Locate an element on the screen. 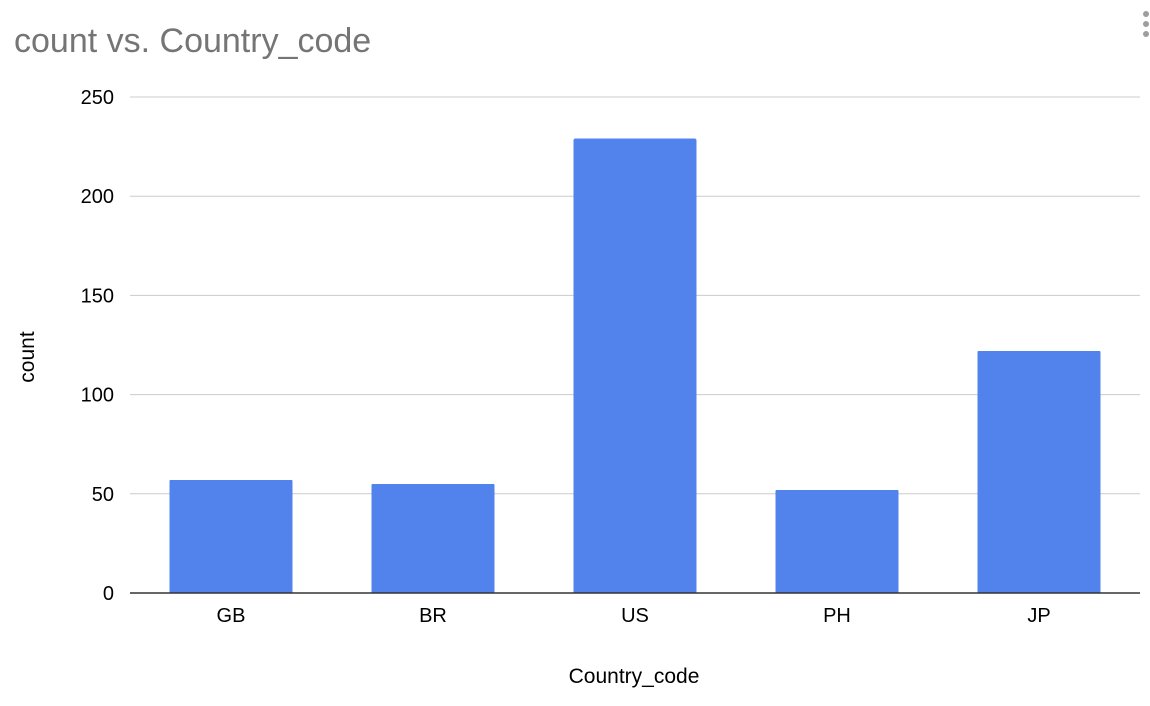 This screenshot has width=1150, height=706. x-axis-ticks: GB BR US PH JP is located at coordinates (634, 616).